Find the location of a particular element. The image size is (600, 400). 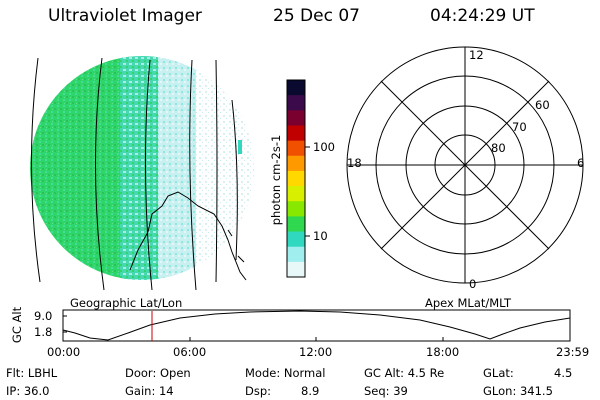

coastline is located at coordinates (188, 236).